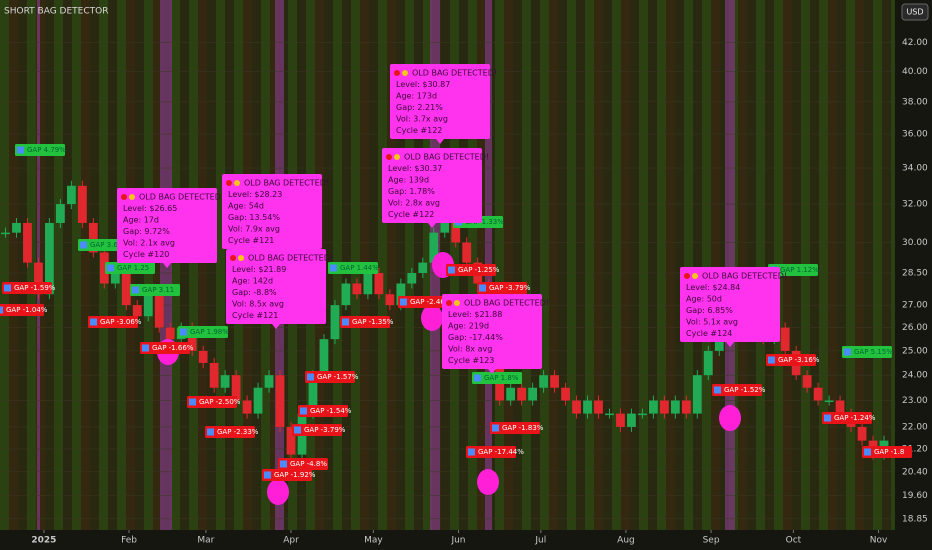  What do you see at coordinates (258, 304) in the screenshot?
I see `annotation-line: Vol: 8.5x avg` at bounding box center [258, 304].